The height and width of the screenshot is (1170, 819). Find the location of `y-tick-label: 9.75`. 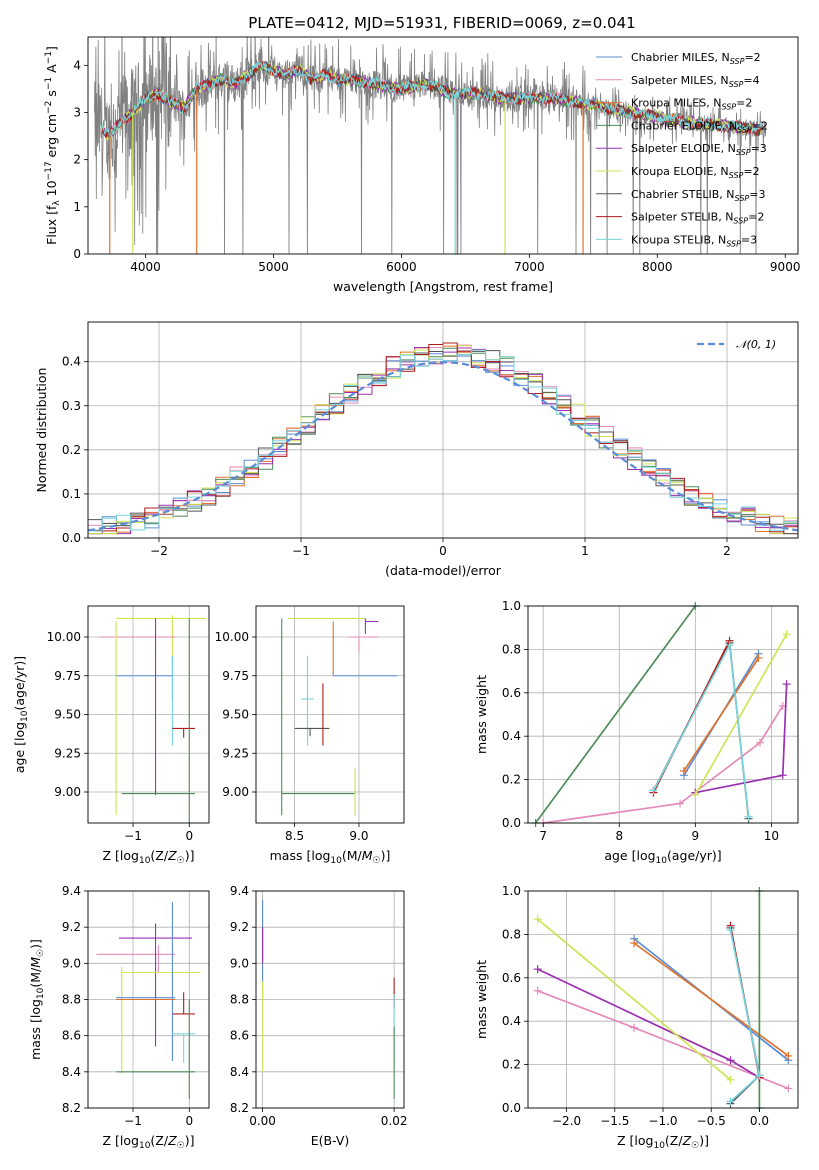

y-tick-label: 9.75 is located at coordinates (67, 676).